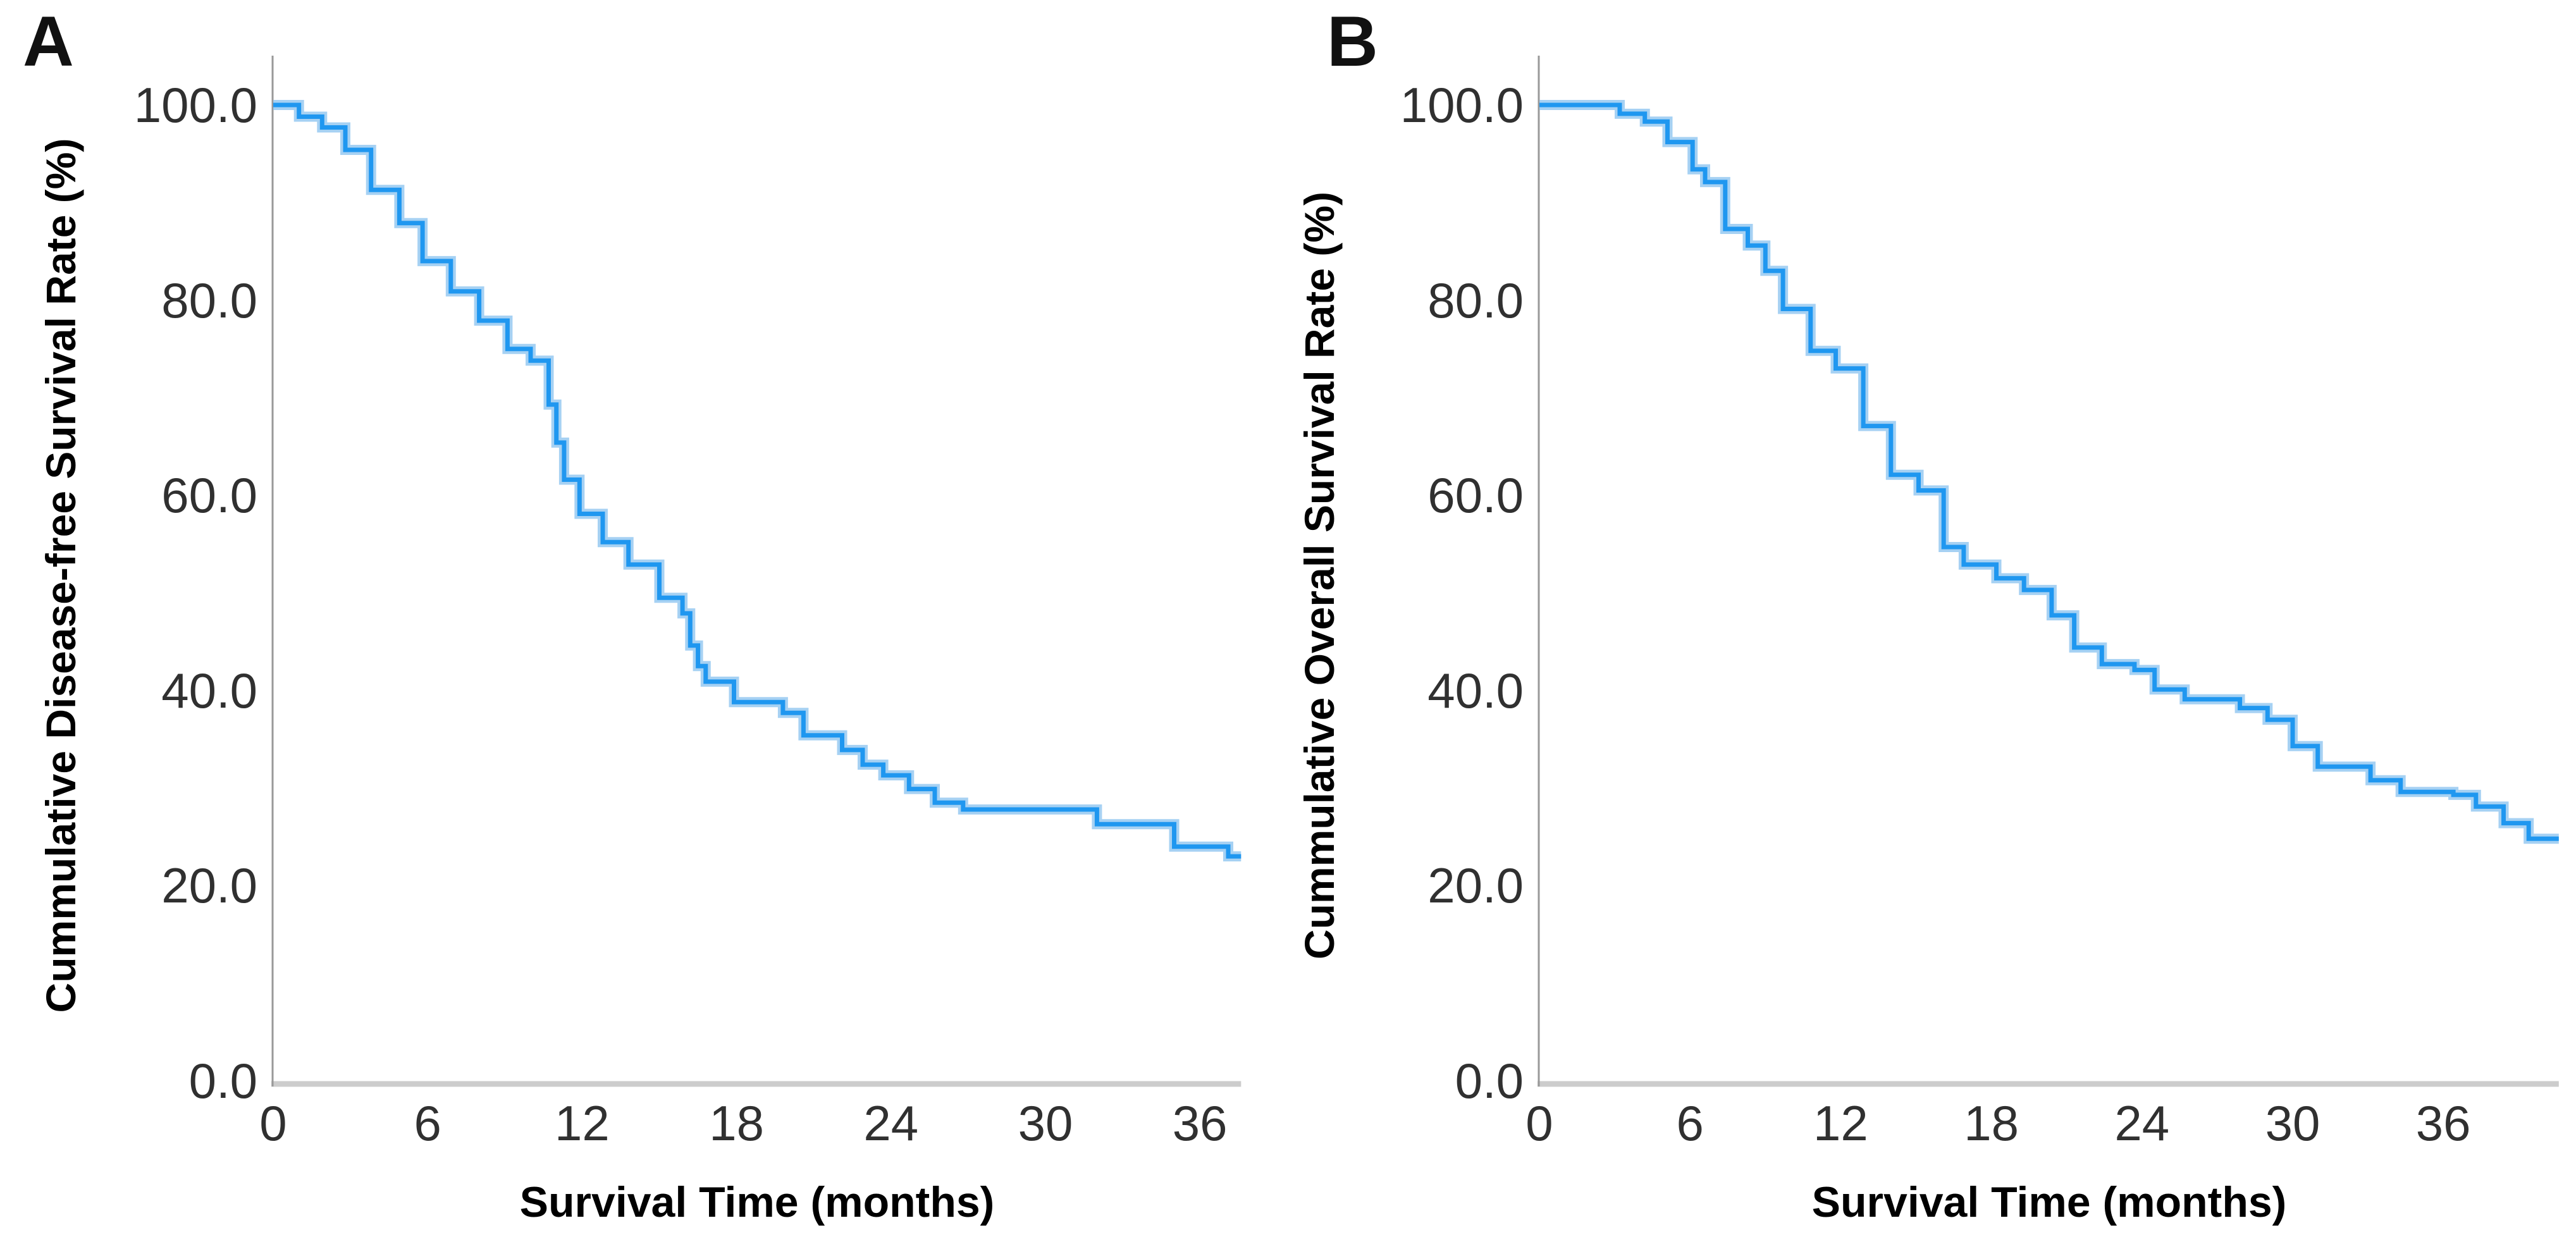  Describe the element at coordinates (1319, 575) in the screenshot. I see `panel-b-y-axis-title: Cummulative Overall Survival Rate (%)` at that location.